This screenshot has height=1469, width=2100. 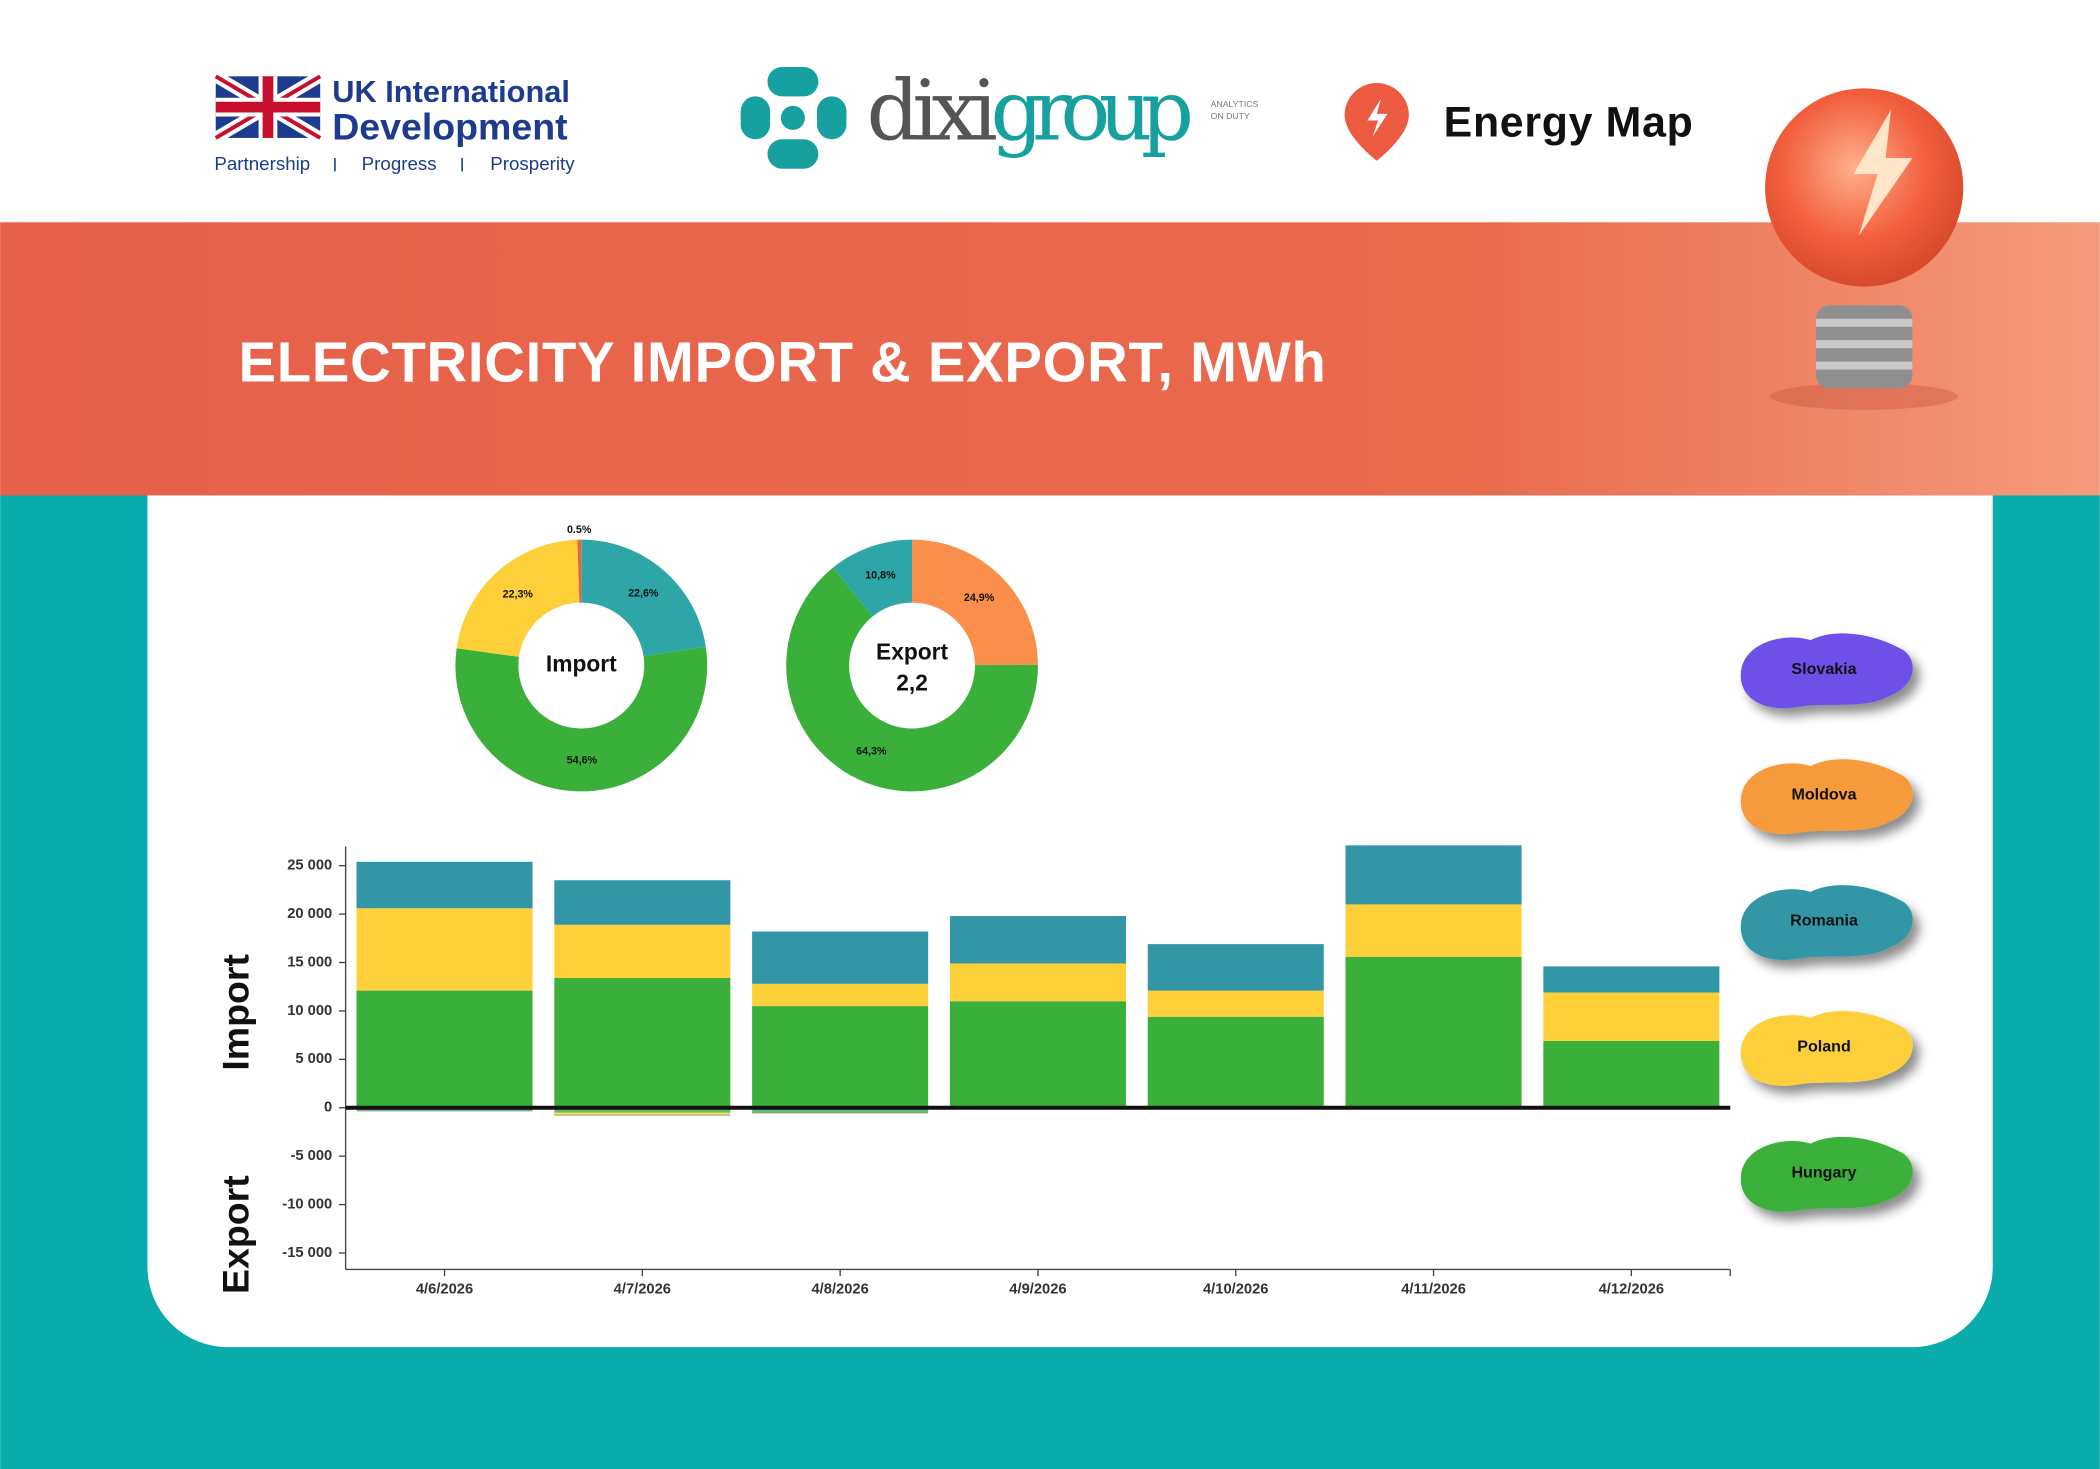 What do you see at coordinates (1631, 1289) in the screenshot?
I see `x-tick-label: 4/12/2026` at bounding box center [1631, 1289].